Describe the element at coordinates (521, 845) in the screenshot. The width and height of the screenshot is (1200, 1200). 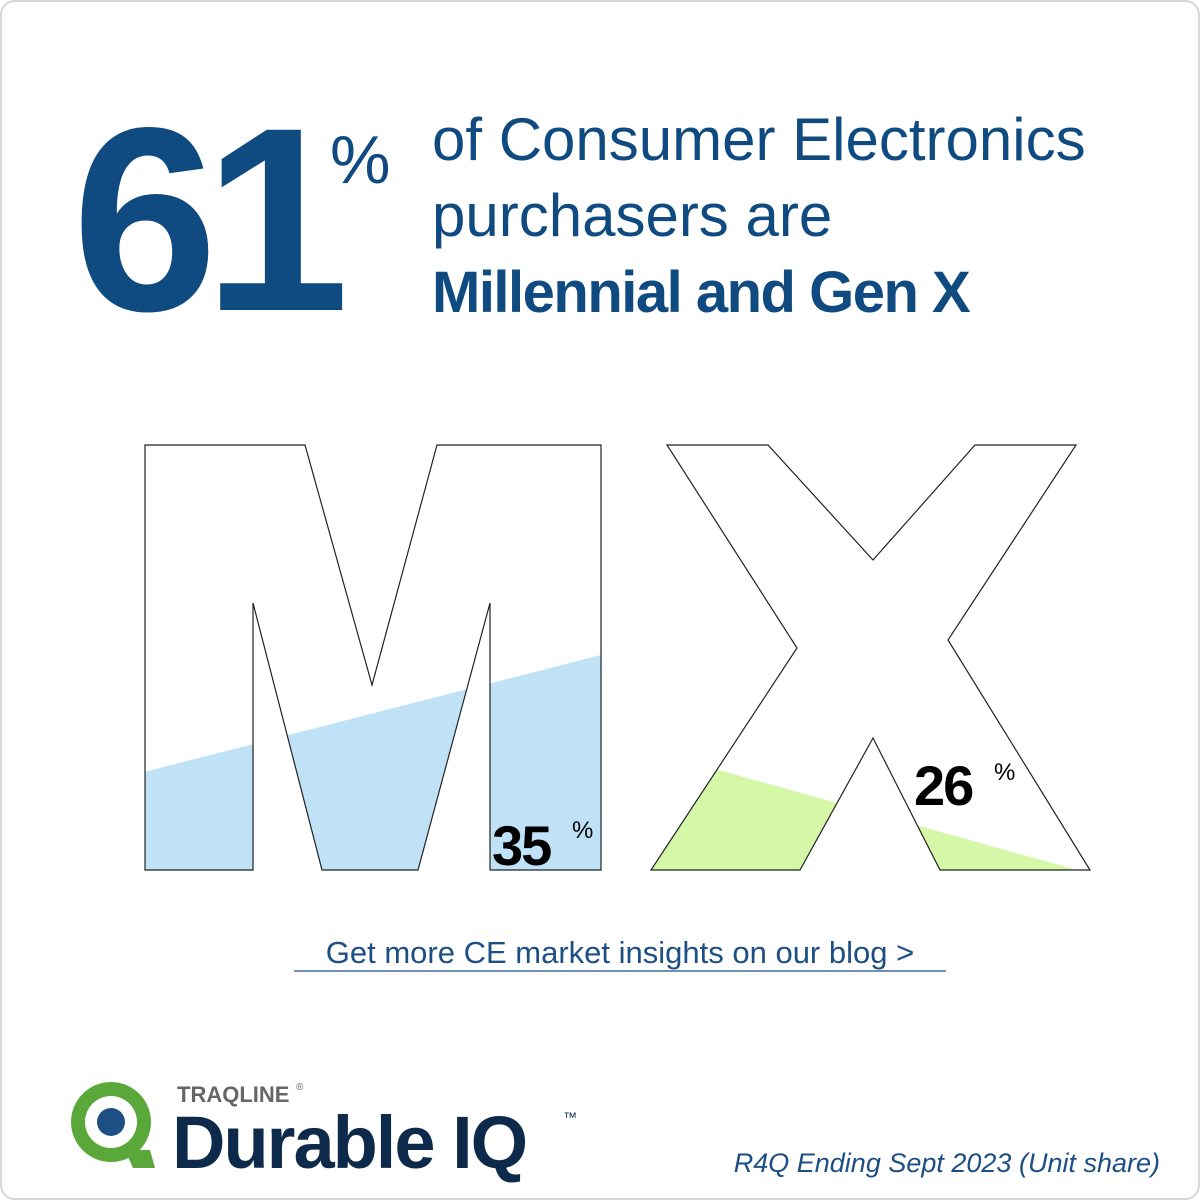
I see `stat-value: 35` at that location.